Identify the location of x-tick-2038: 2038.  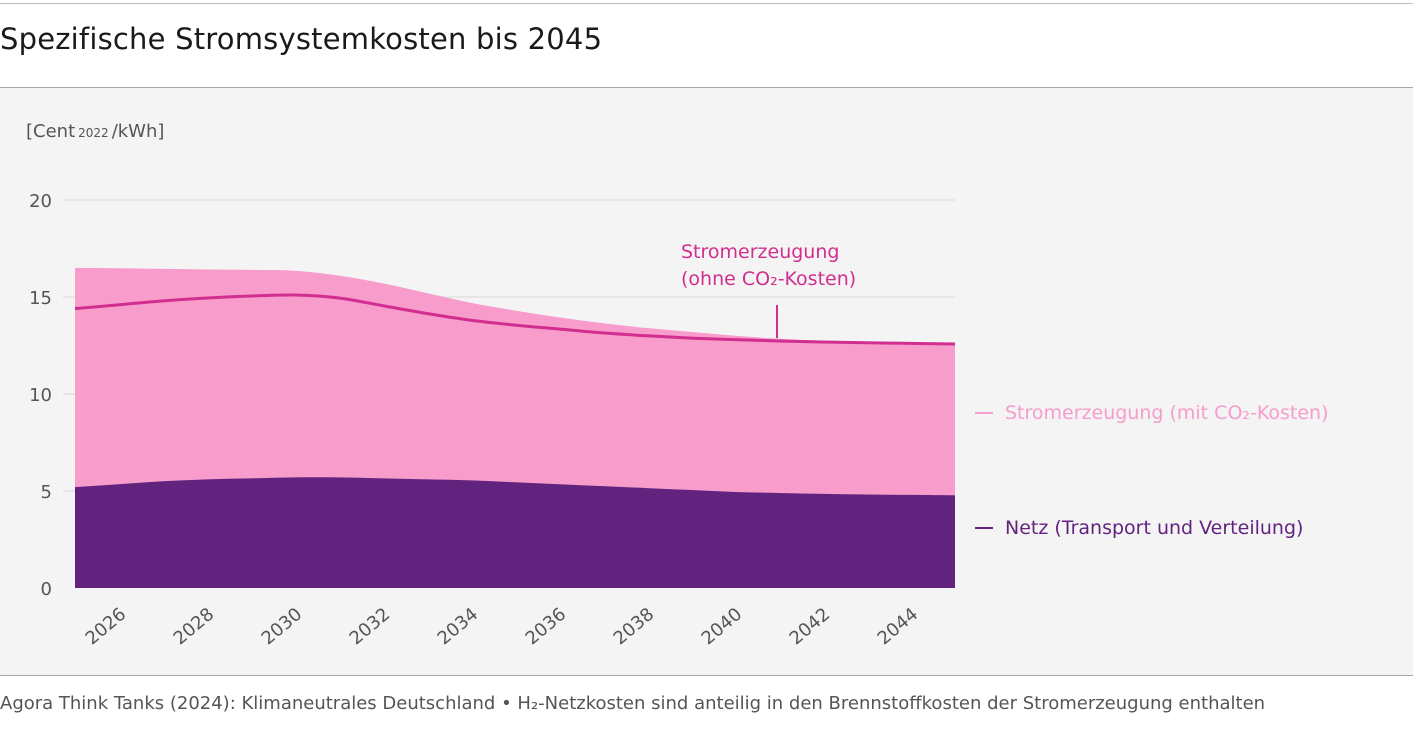
(634, 627).